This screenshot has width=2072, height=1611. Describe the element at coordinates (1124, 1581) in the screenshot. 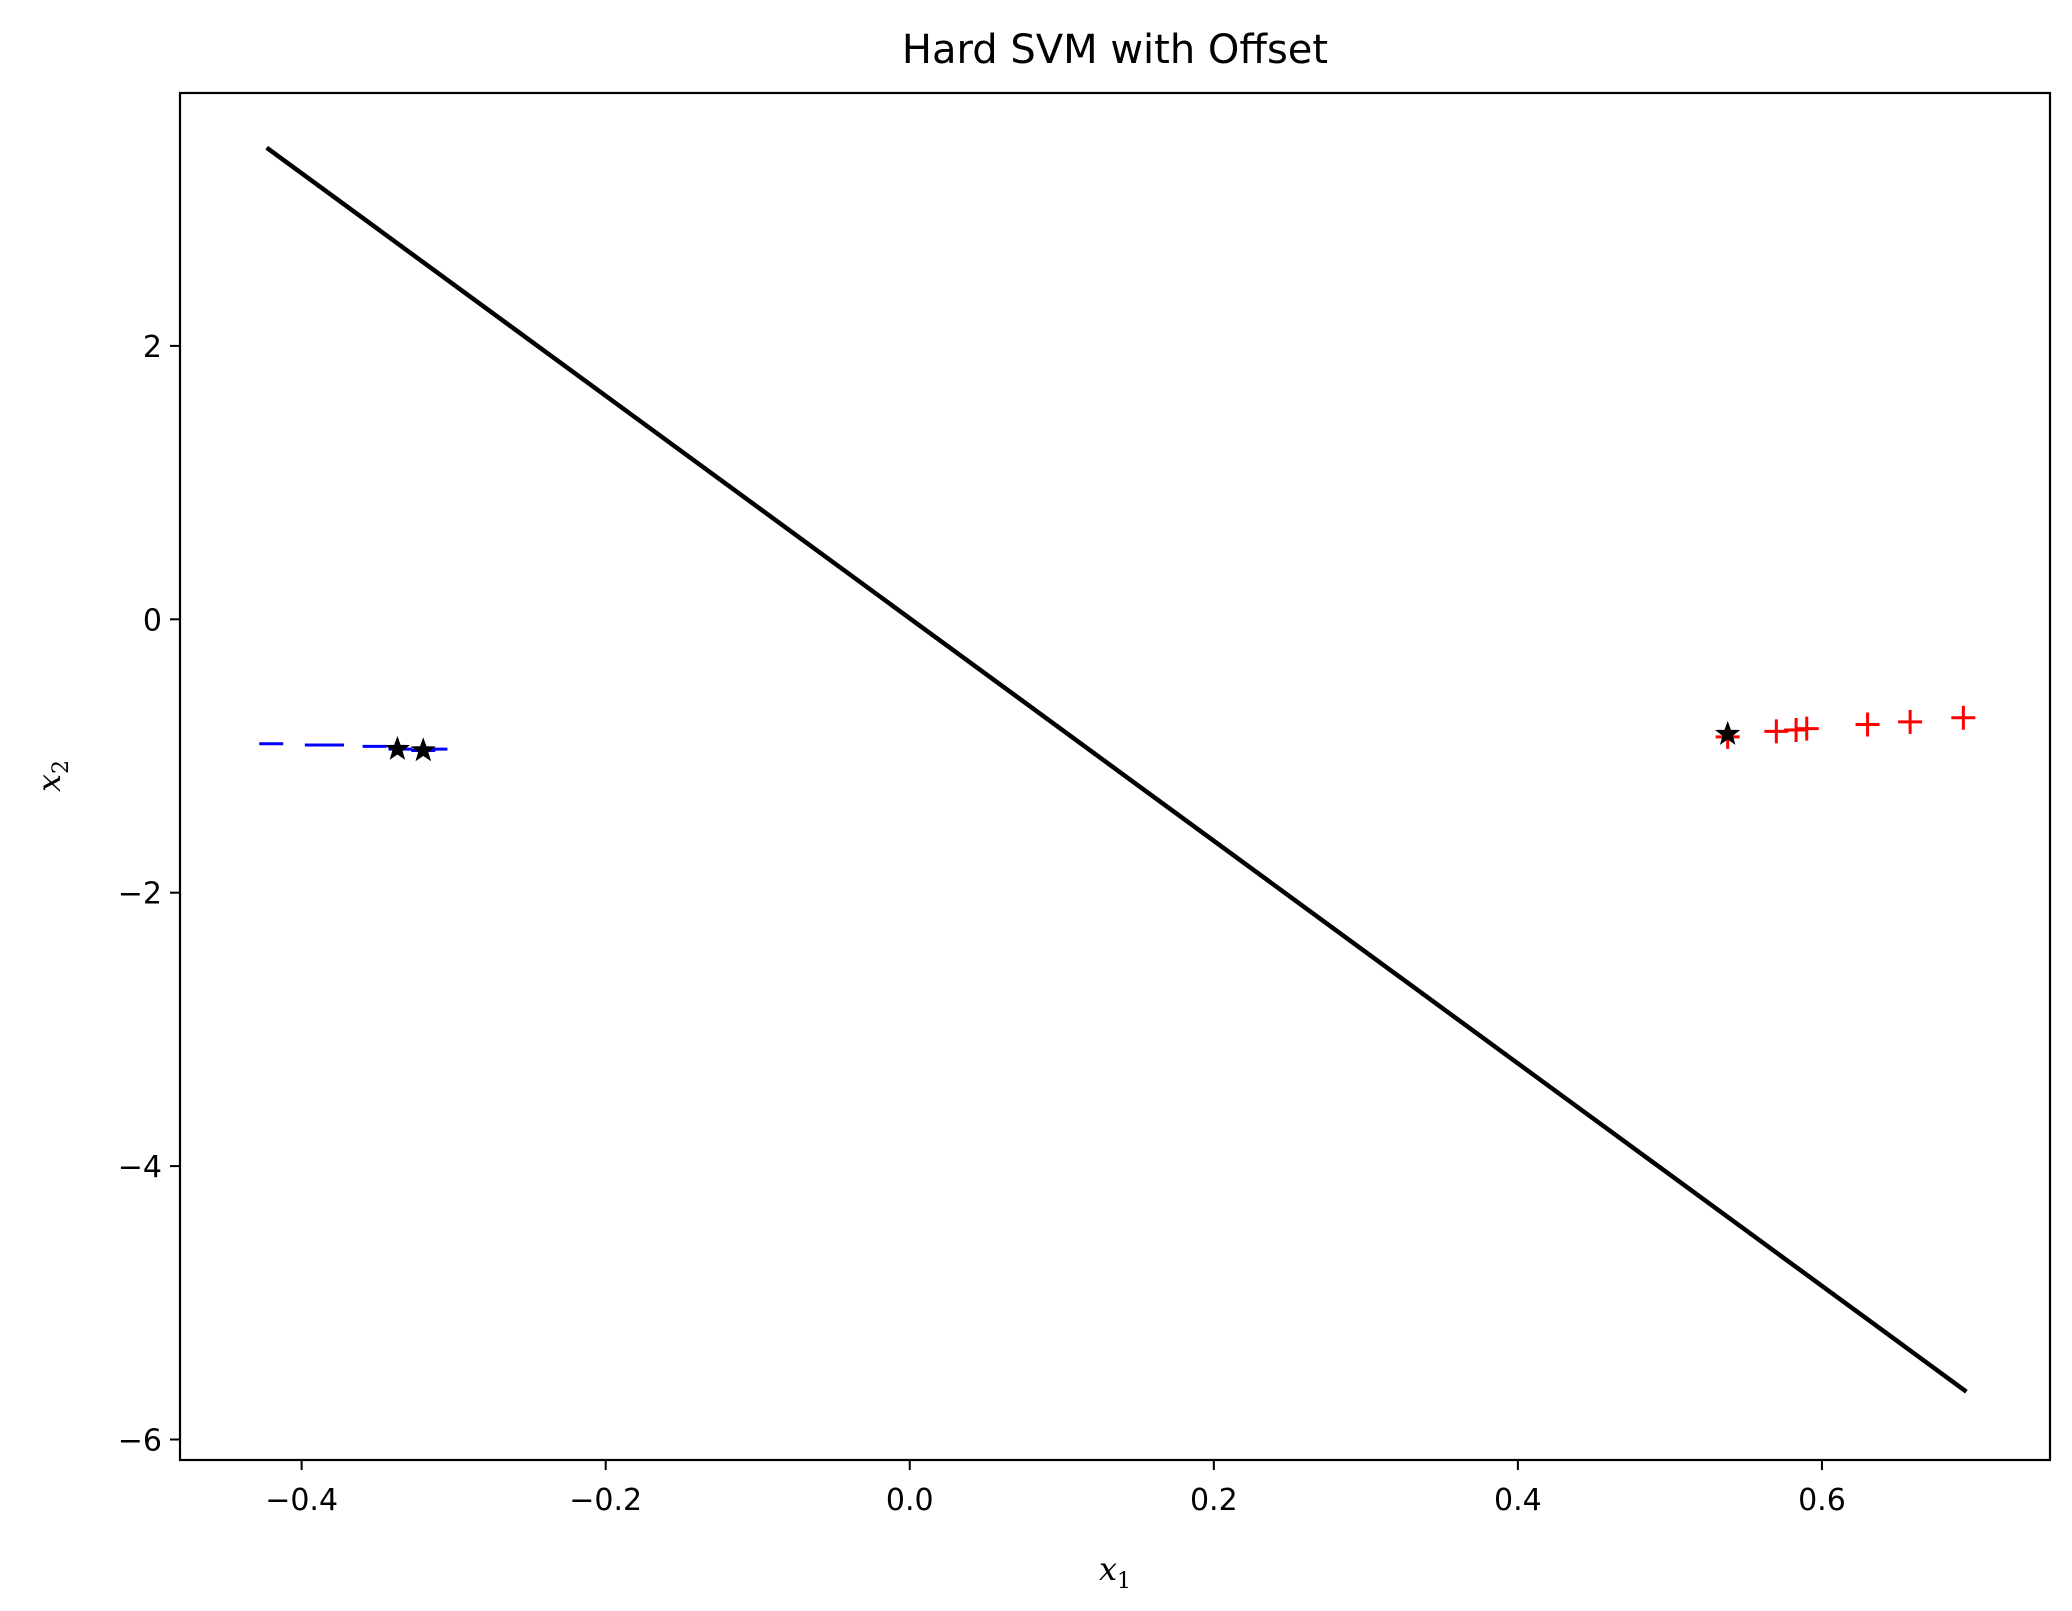

I see `x-axis-label-subscript: 1` at that location.